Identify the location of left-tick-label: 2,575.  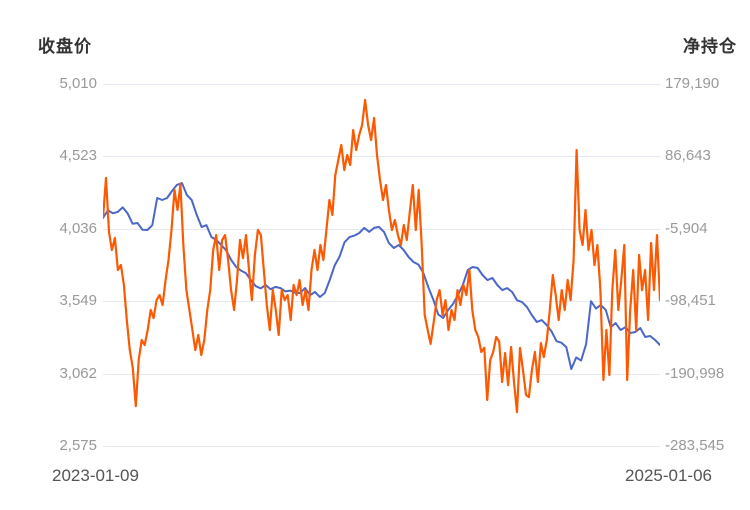
(78, 445).